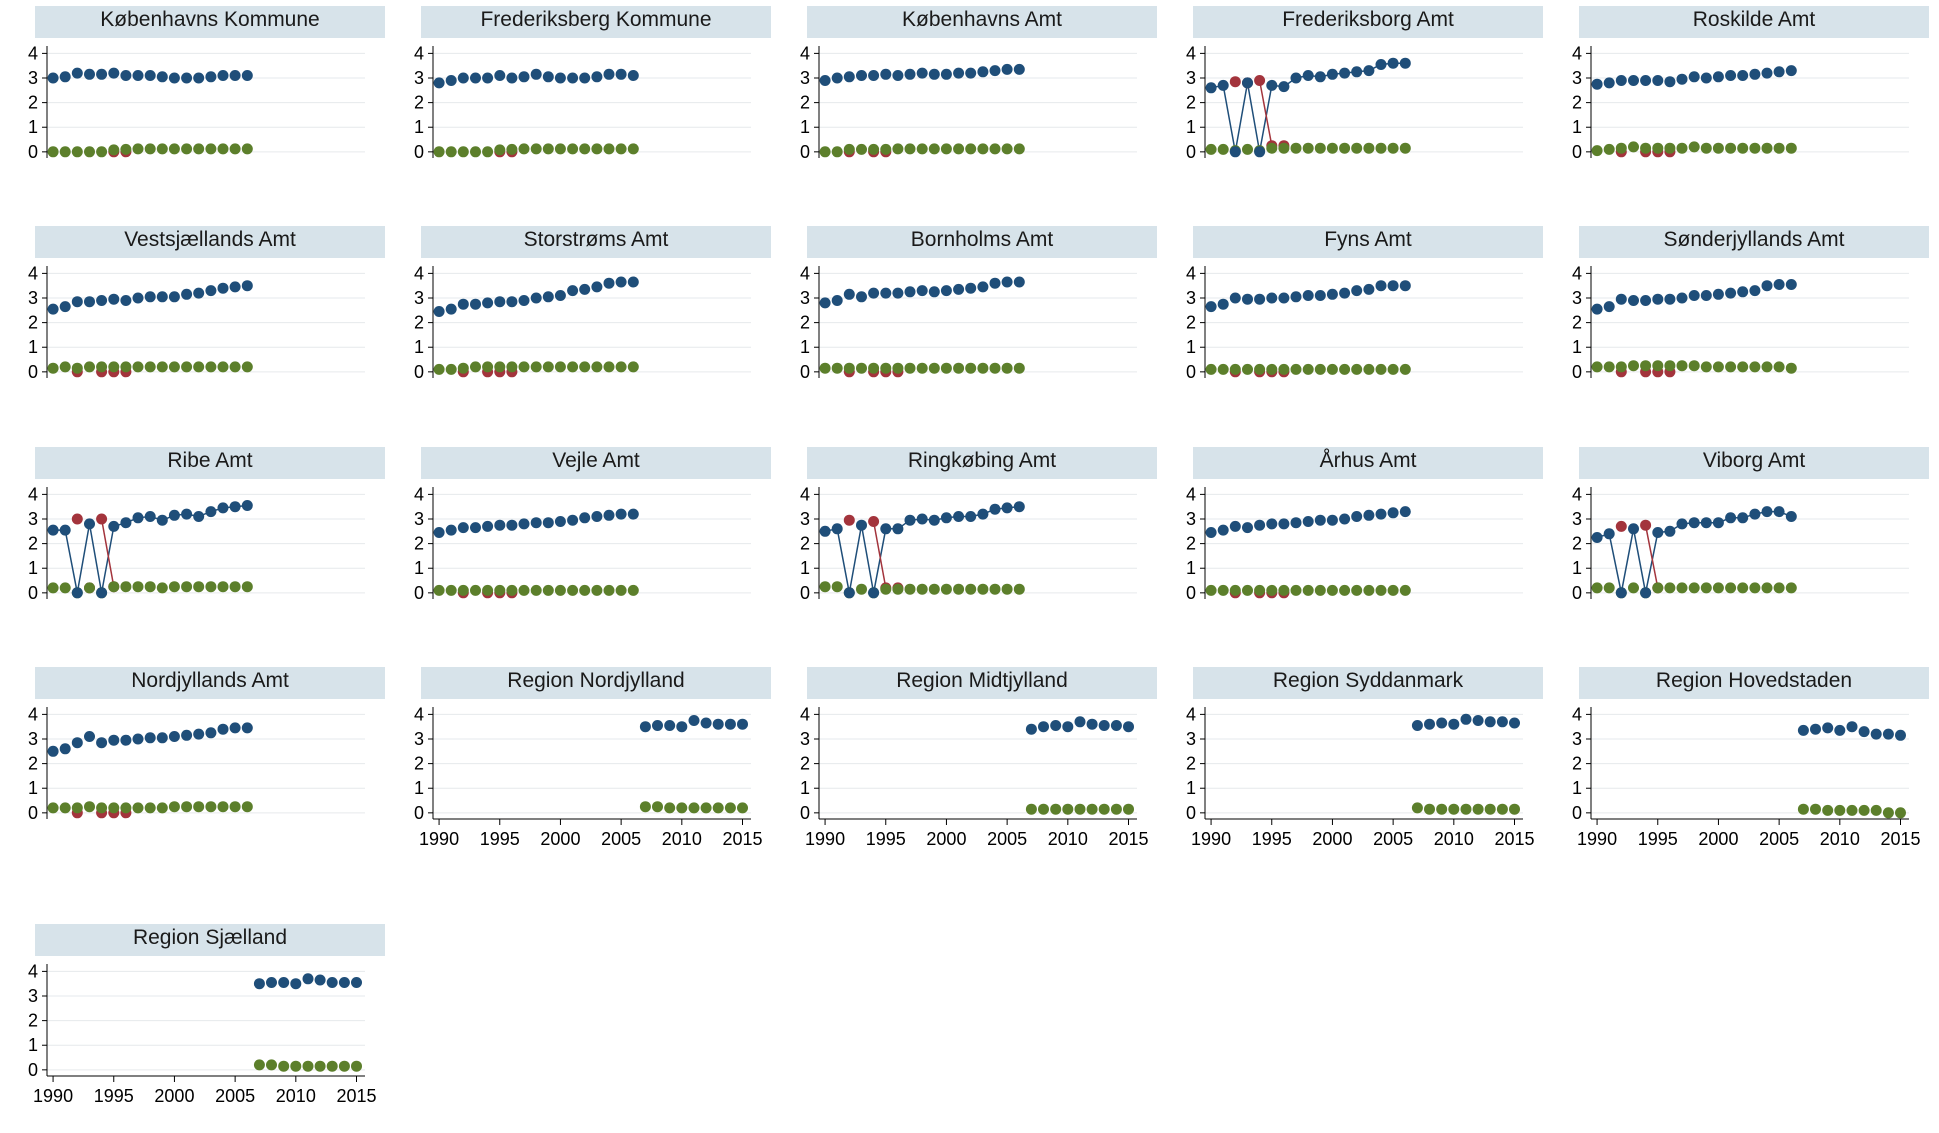  Describe the element at coordinates (1068, 839) in the screenshot. I see `x-tick-label: 2010` at that location.